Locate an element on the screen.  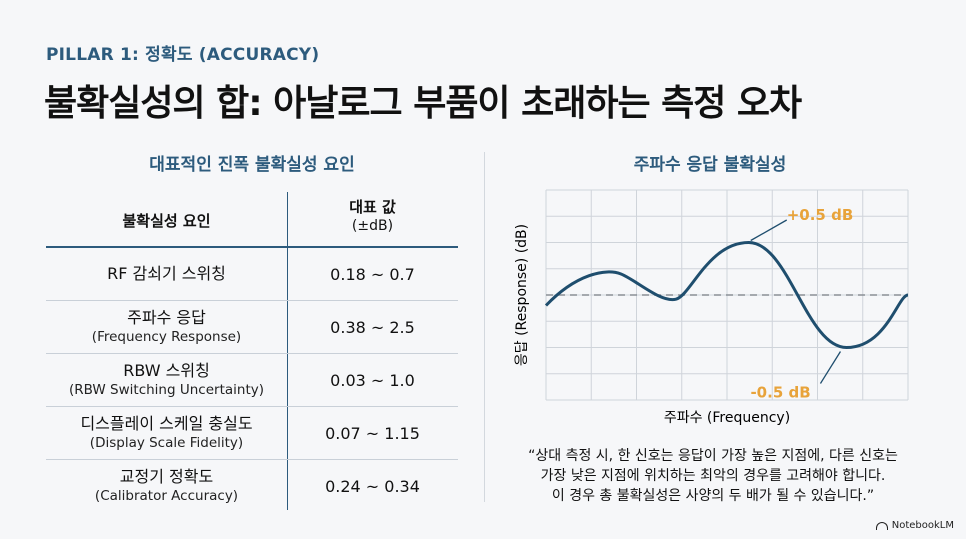
table-row: 주파수 응답 (Frequency Response) 0.38 ~ 2.5 is located at coordinates (252, 327).